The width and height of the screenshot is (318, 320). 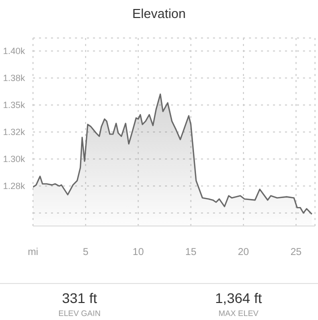 I want to click on text: 1,364 ft, so click(x=238, y=298).